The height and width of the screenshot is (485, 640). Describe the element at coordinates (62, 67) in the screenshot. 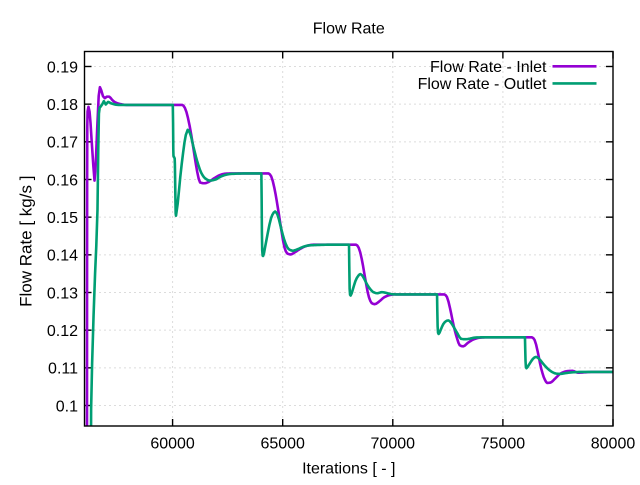

I see `y-tick-label: 0.19` at that location.